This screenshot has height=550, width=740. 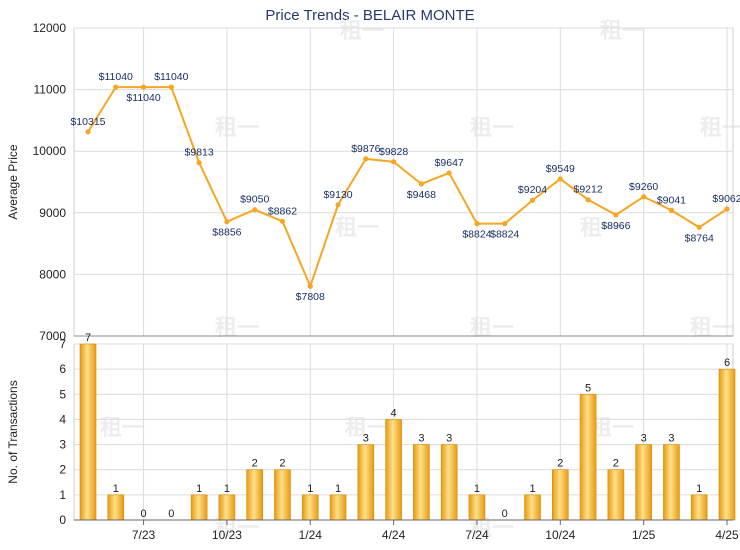 I want to click on price-data-label: $9876, so click(x=365, y=149).